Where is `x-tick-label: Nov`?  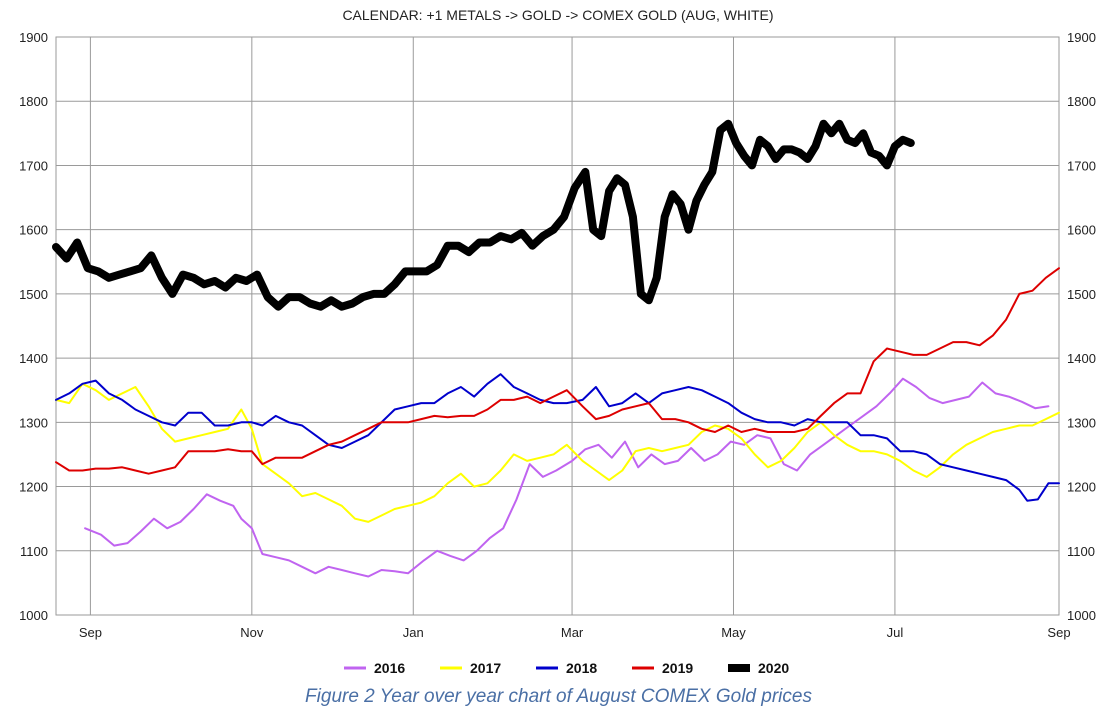
x-tick-label: Nov is located at coordinates (252, 632).